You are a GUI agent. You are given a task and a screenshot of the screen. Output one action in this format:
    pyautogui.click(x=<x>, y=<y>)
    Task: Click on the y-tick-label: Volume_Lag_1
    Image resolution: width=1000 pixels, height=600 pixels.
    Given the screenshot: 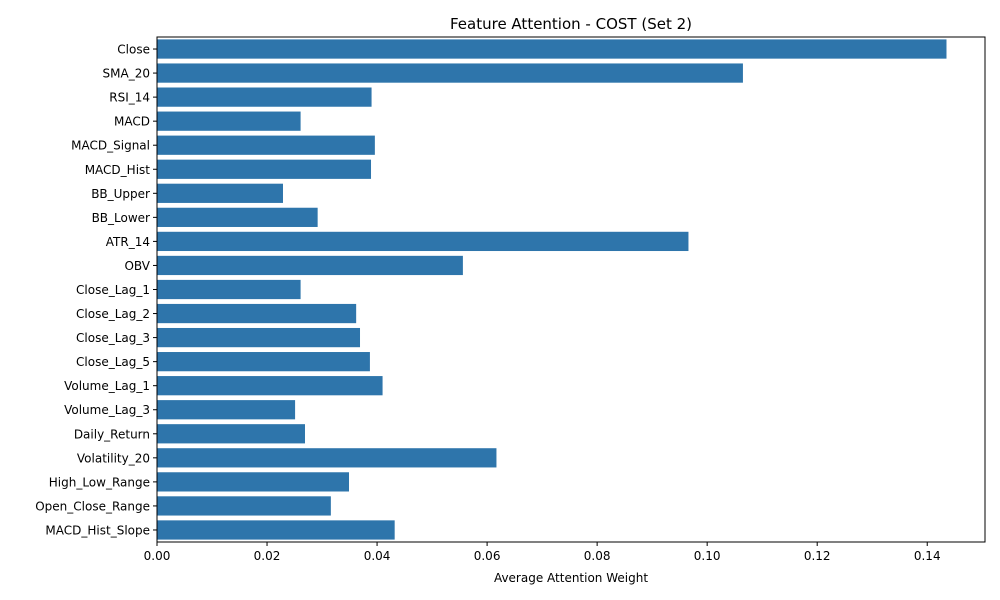 What is the action you would take?
    pyautogui.click(x=107, y=386)
    